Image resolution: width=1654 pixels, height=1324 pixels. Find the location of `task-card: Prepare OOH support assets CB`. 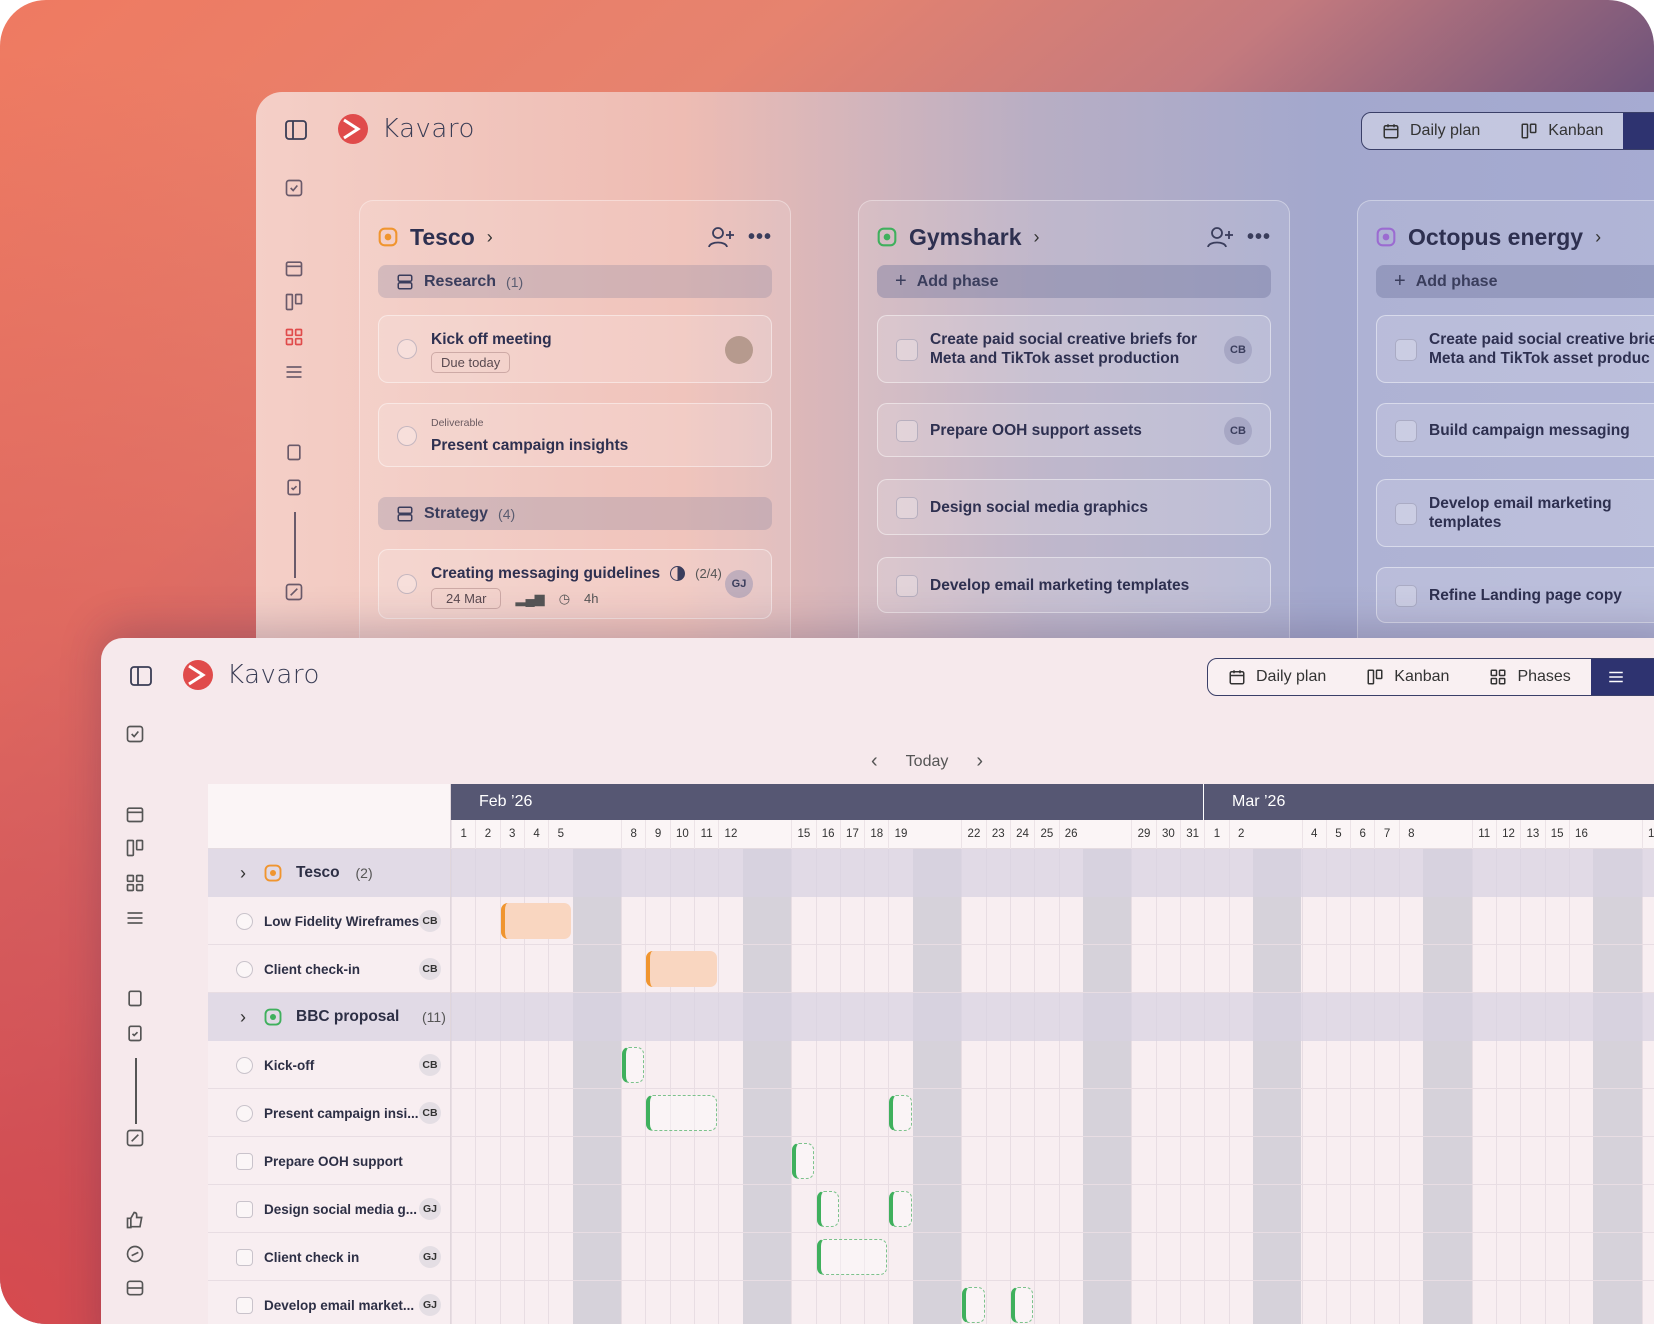

task-card: Prepare OOH support assets CB is located at coordinates (1074, 430).